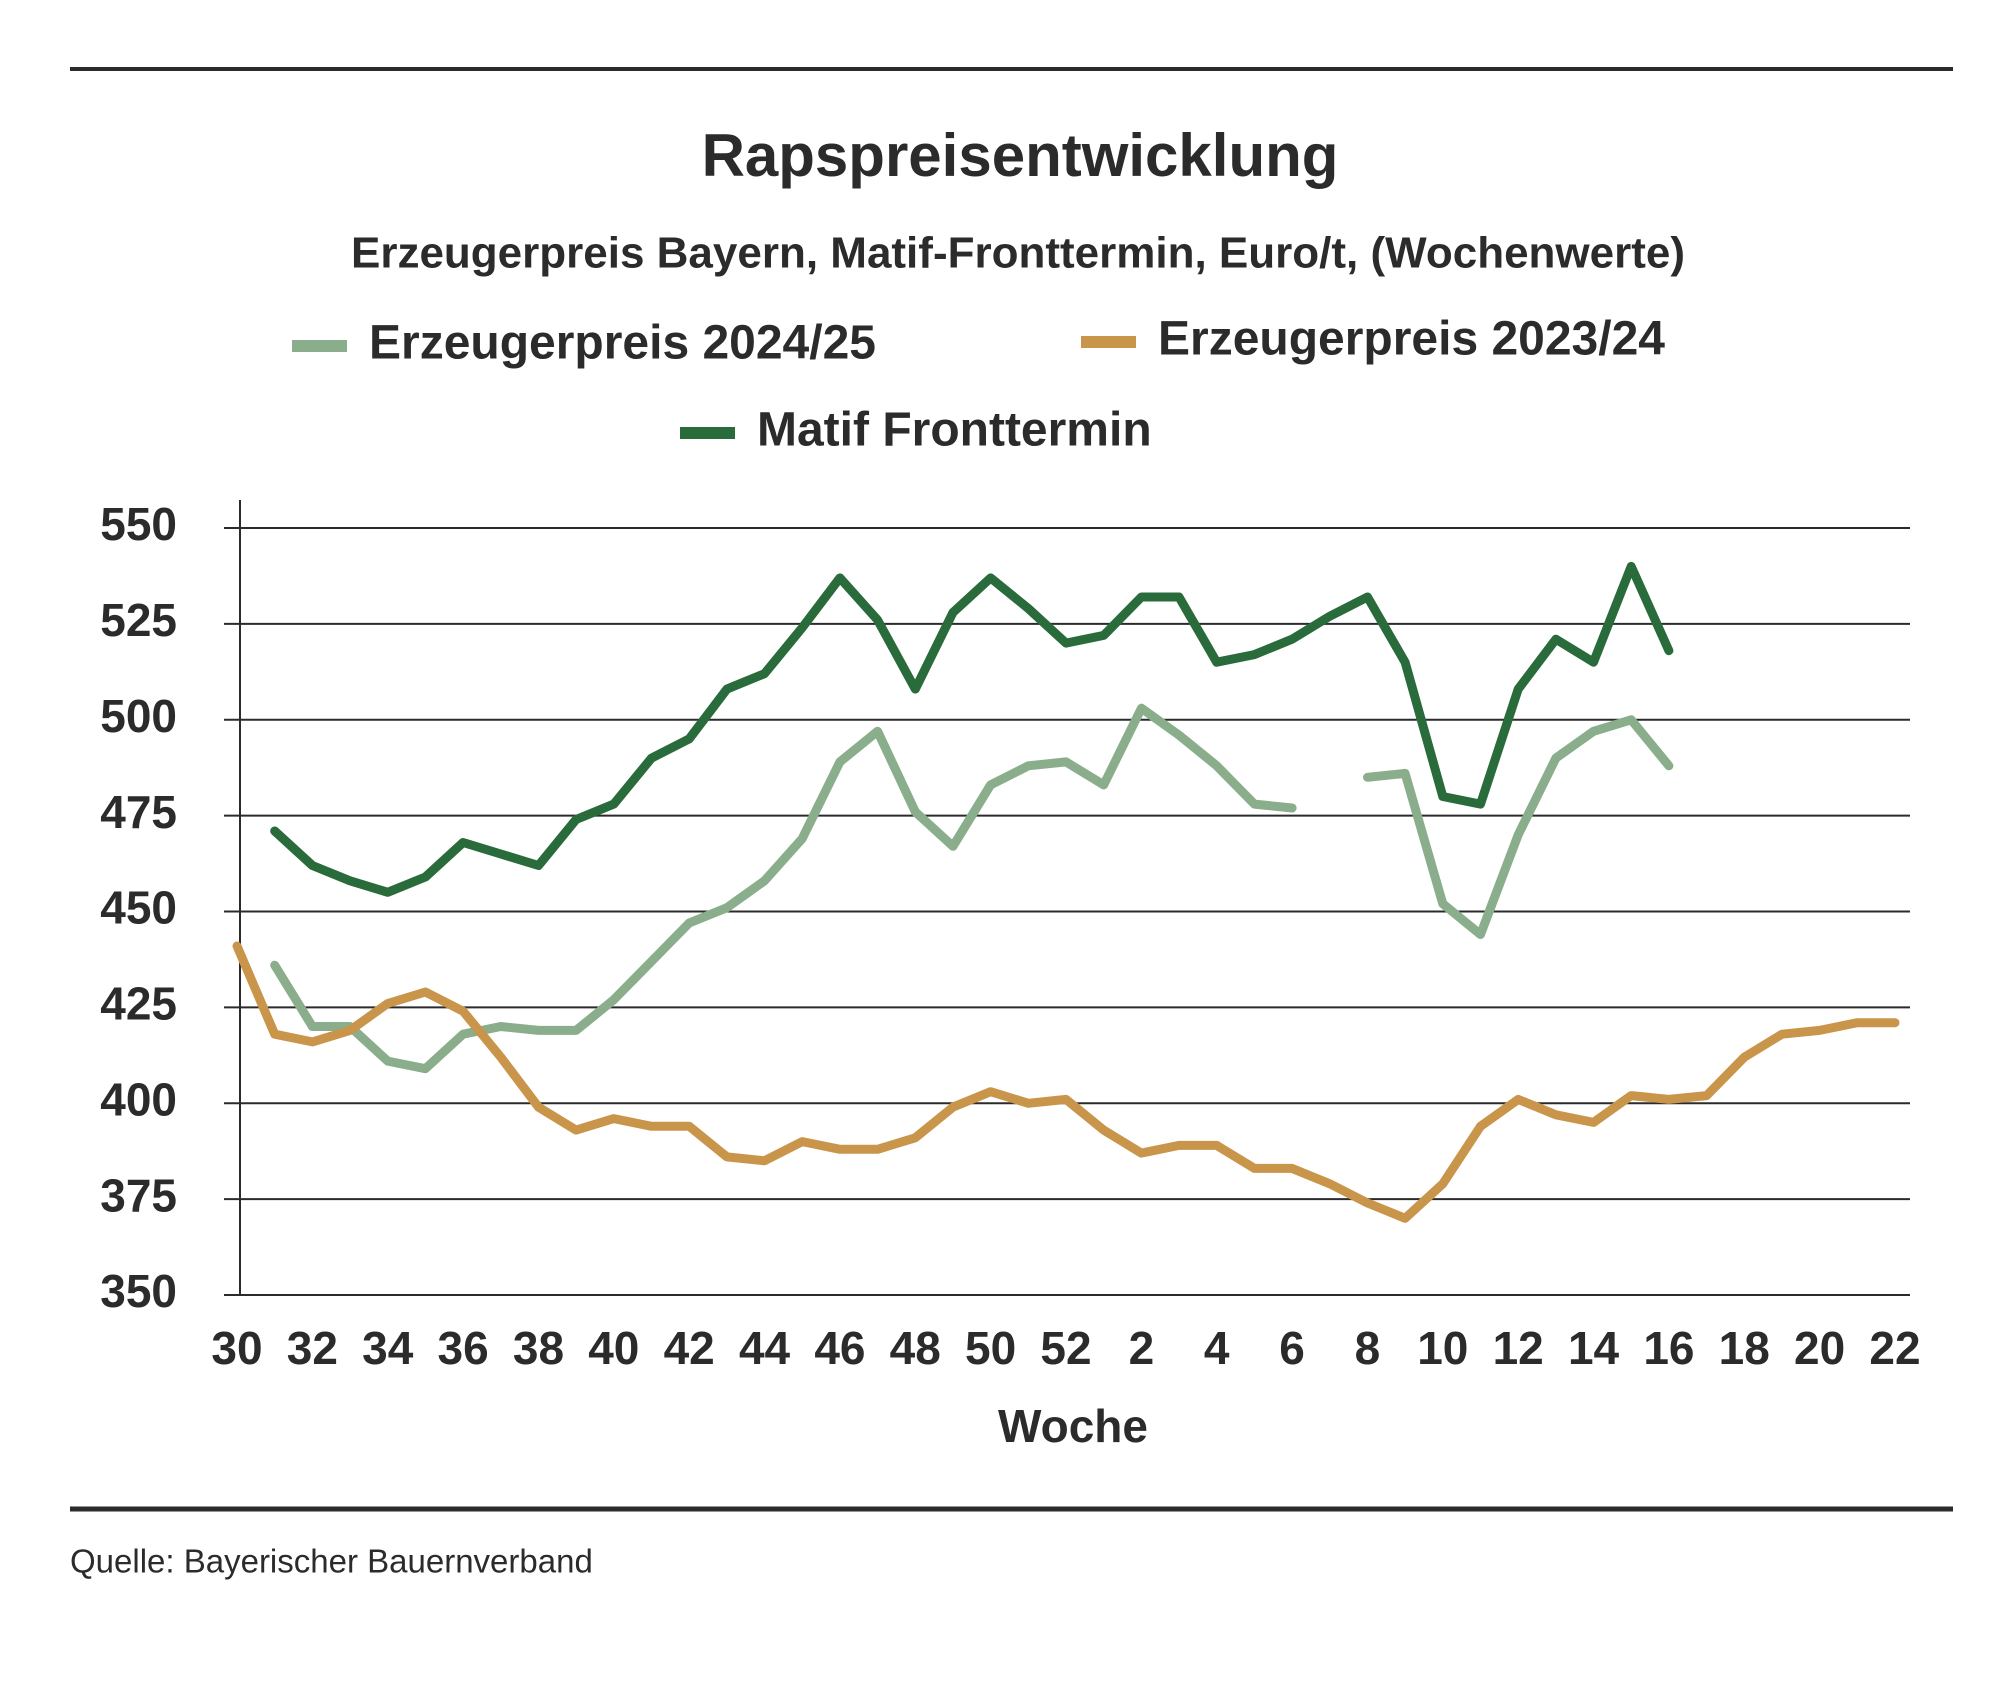 This screenshot has width=2000, height=1704. Describe the element at coordinates (1594, 1348) in the screenshot. I see `x-tick-label: 14` at that location.